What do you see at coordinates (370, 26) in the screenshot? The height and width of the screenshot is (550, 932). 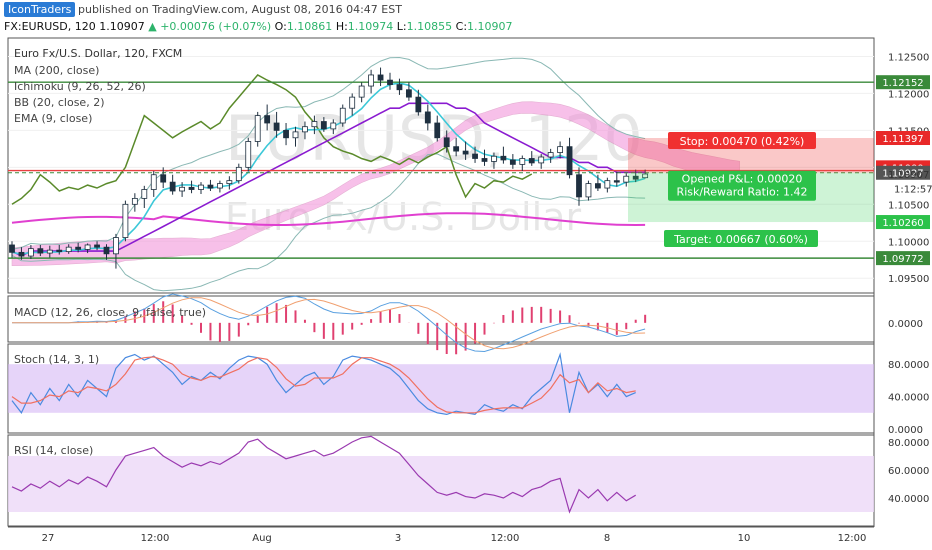 I see `high-value: 1.10974` at bounding box center [370, 26].